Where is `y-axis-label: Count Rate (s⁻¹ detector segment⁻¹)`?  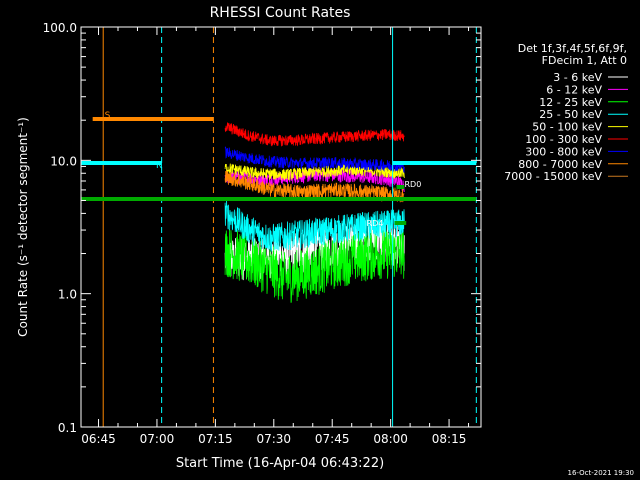
y-axis-label: Count Rate (s⁻¹ detector segment⁻¹) is located at coordinates (23, 227).